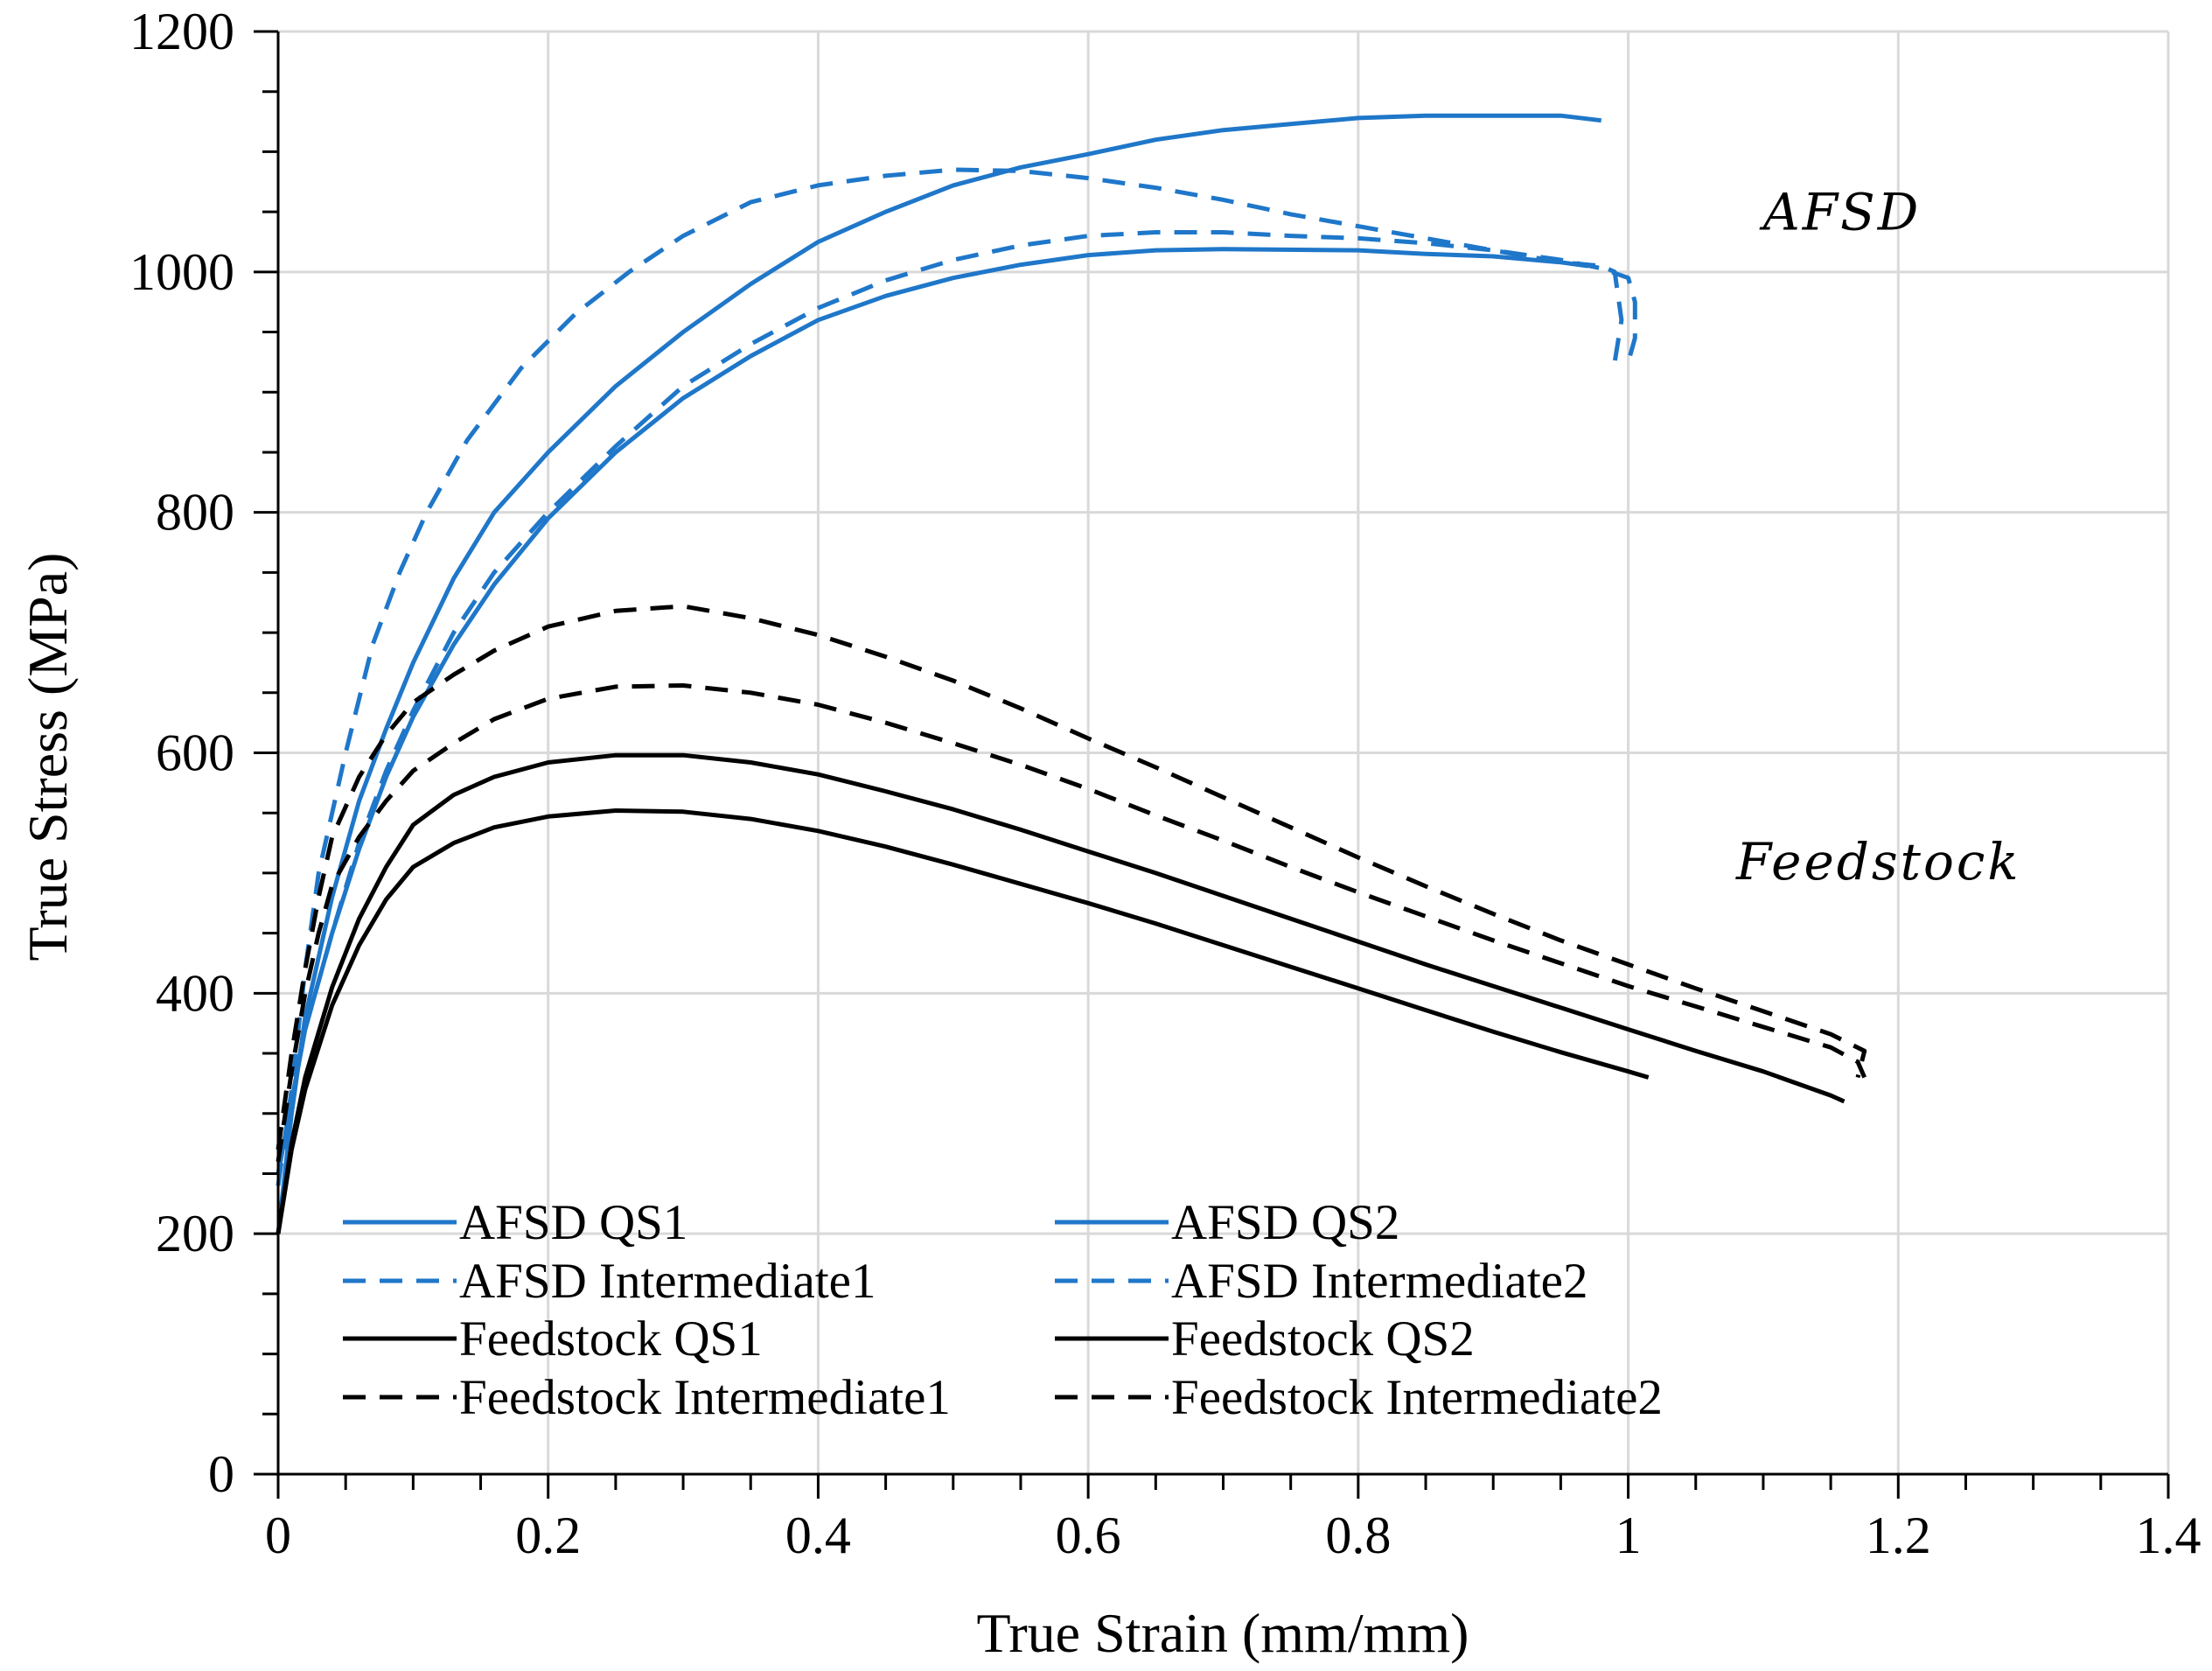 This screenshot has width=2212, height=1671. What do you see at coordinates (1628, 1536) in the screenshot?
I see `x-tick-label: 1` at bounding box center [1628, 1536].